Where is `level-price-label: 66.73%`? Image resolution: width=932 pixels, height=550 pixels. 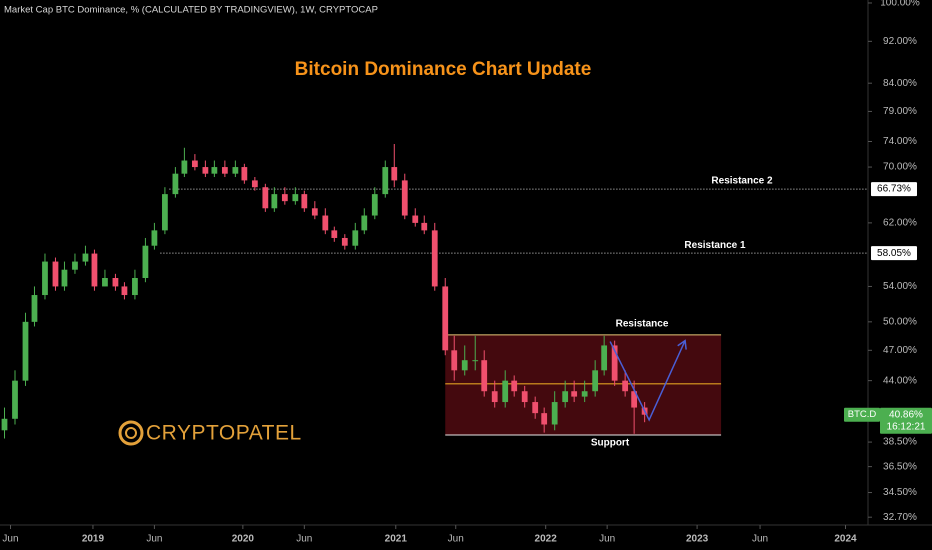 level-price-label: 66.73% is located at coordinates (894, 189).